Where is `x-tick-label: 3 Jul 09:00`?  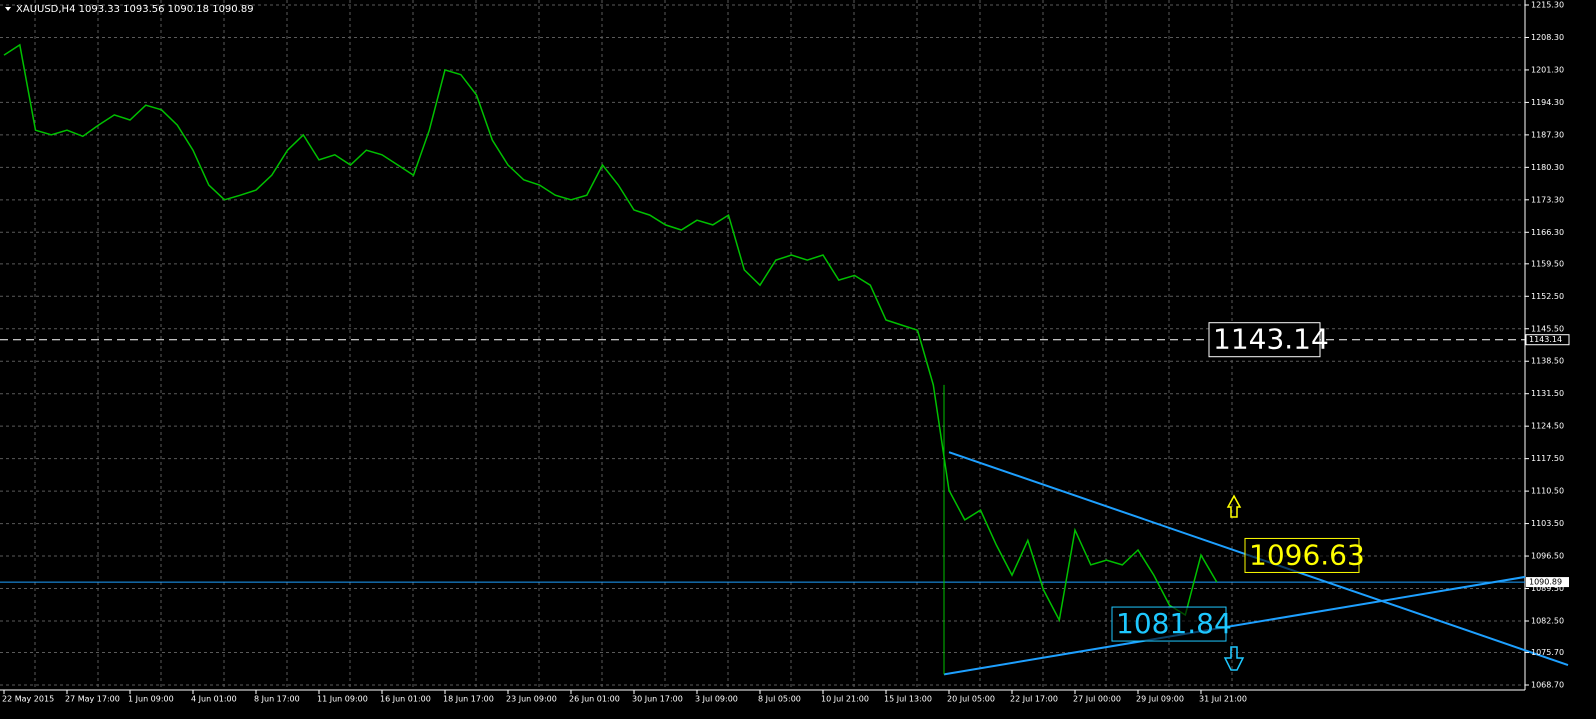
x-tick-label: 3 Jul 09:00 is located at coordinates (716, 699).